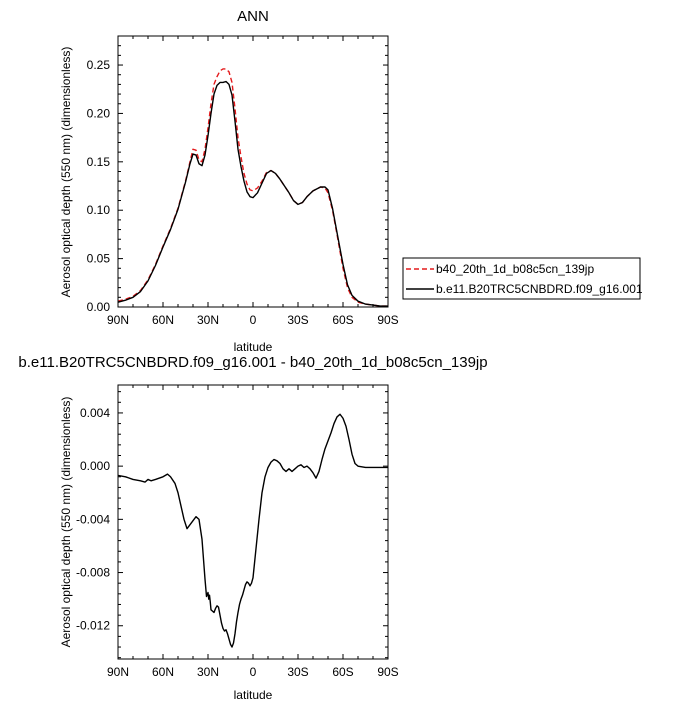 Image resolution: width=698 pixels, height=708 pixels. What do you see at coordinates (253, 320) in the screenshot?
I see `panel-top-x-tick-label: 0` at bounding box center [253, 320].